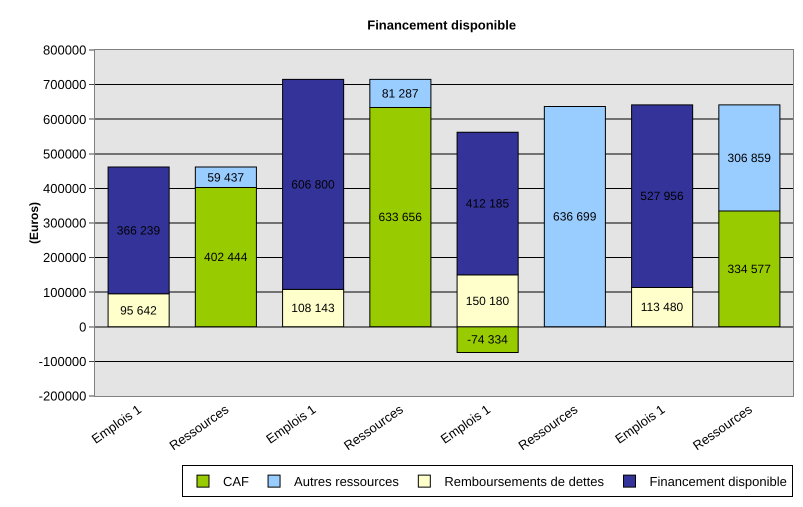  I want to click on data-label: 108 143, so click(313, 308).